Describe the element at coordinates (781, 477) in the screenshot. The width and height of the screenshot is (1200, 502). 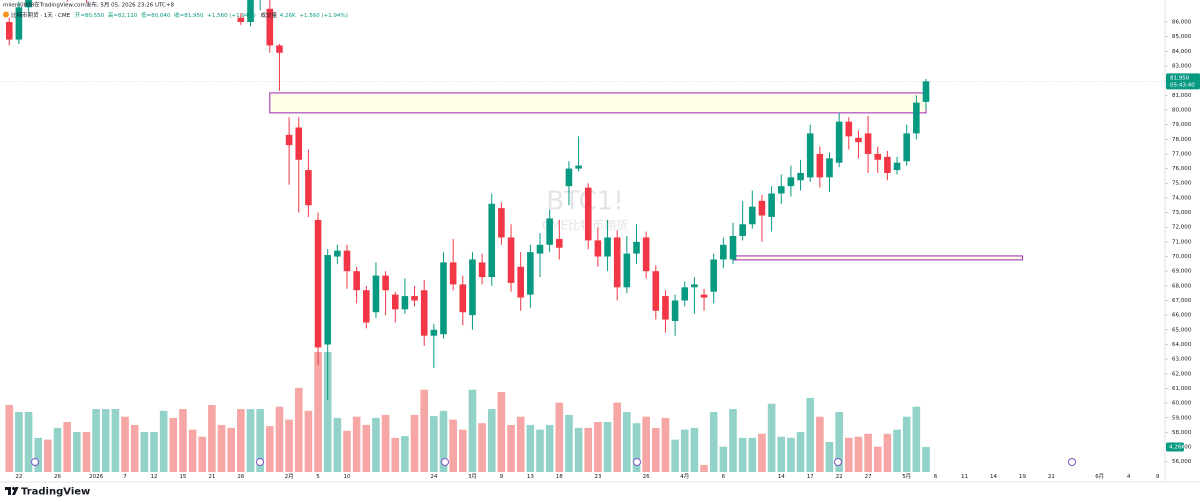
I see `x-tick-label: 14` at that location.